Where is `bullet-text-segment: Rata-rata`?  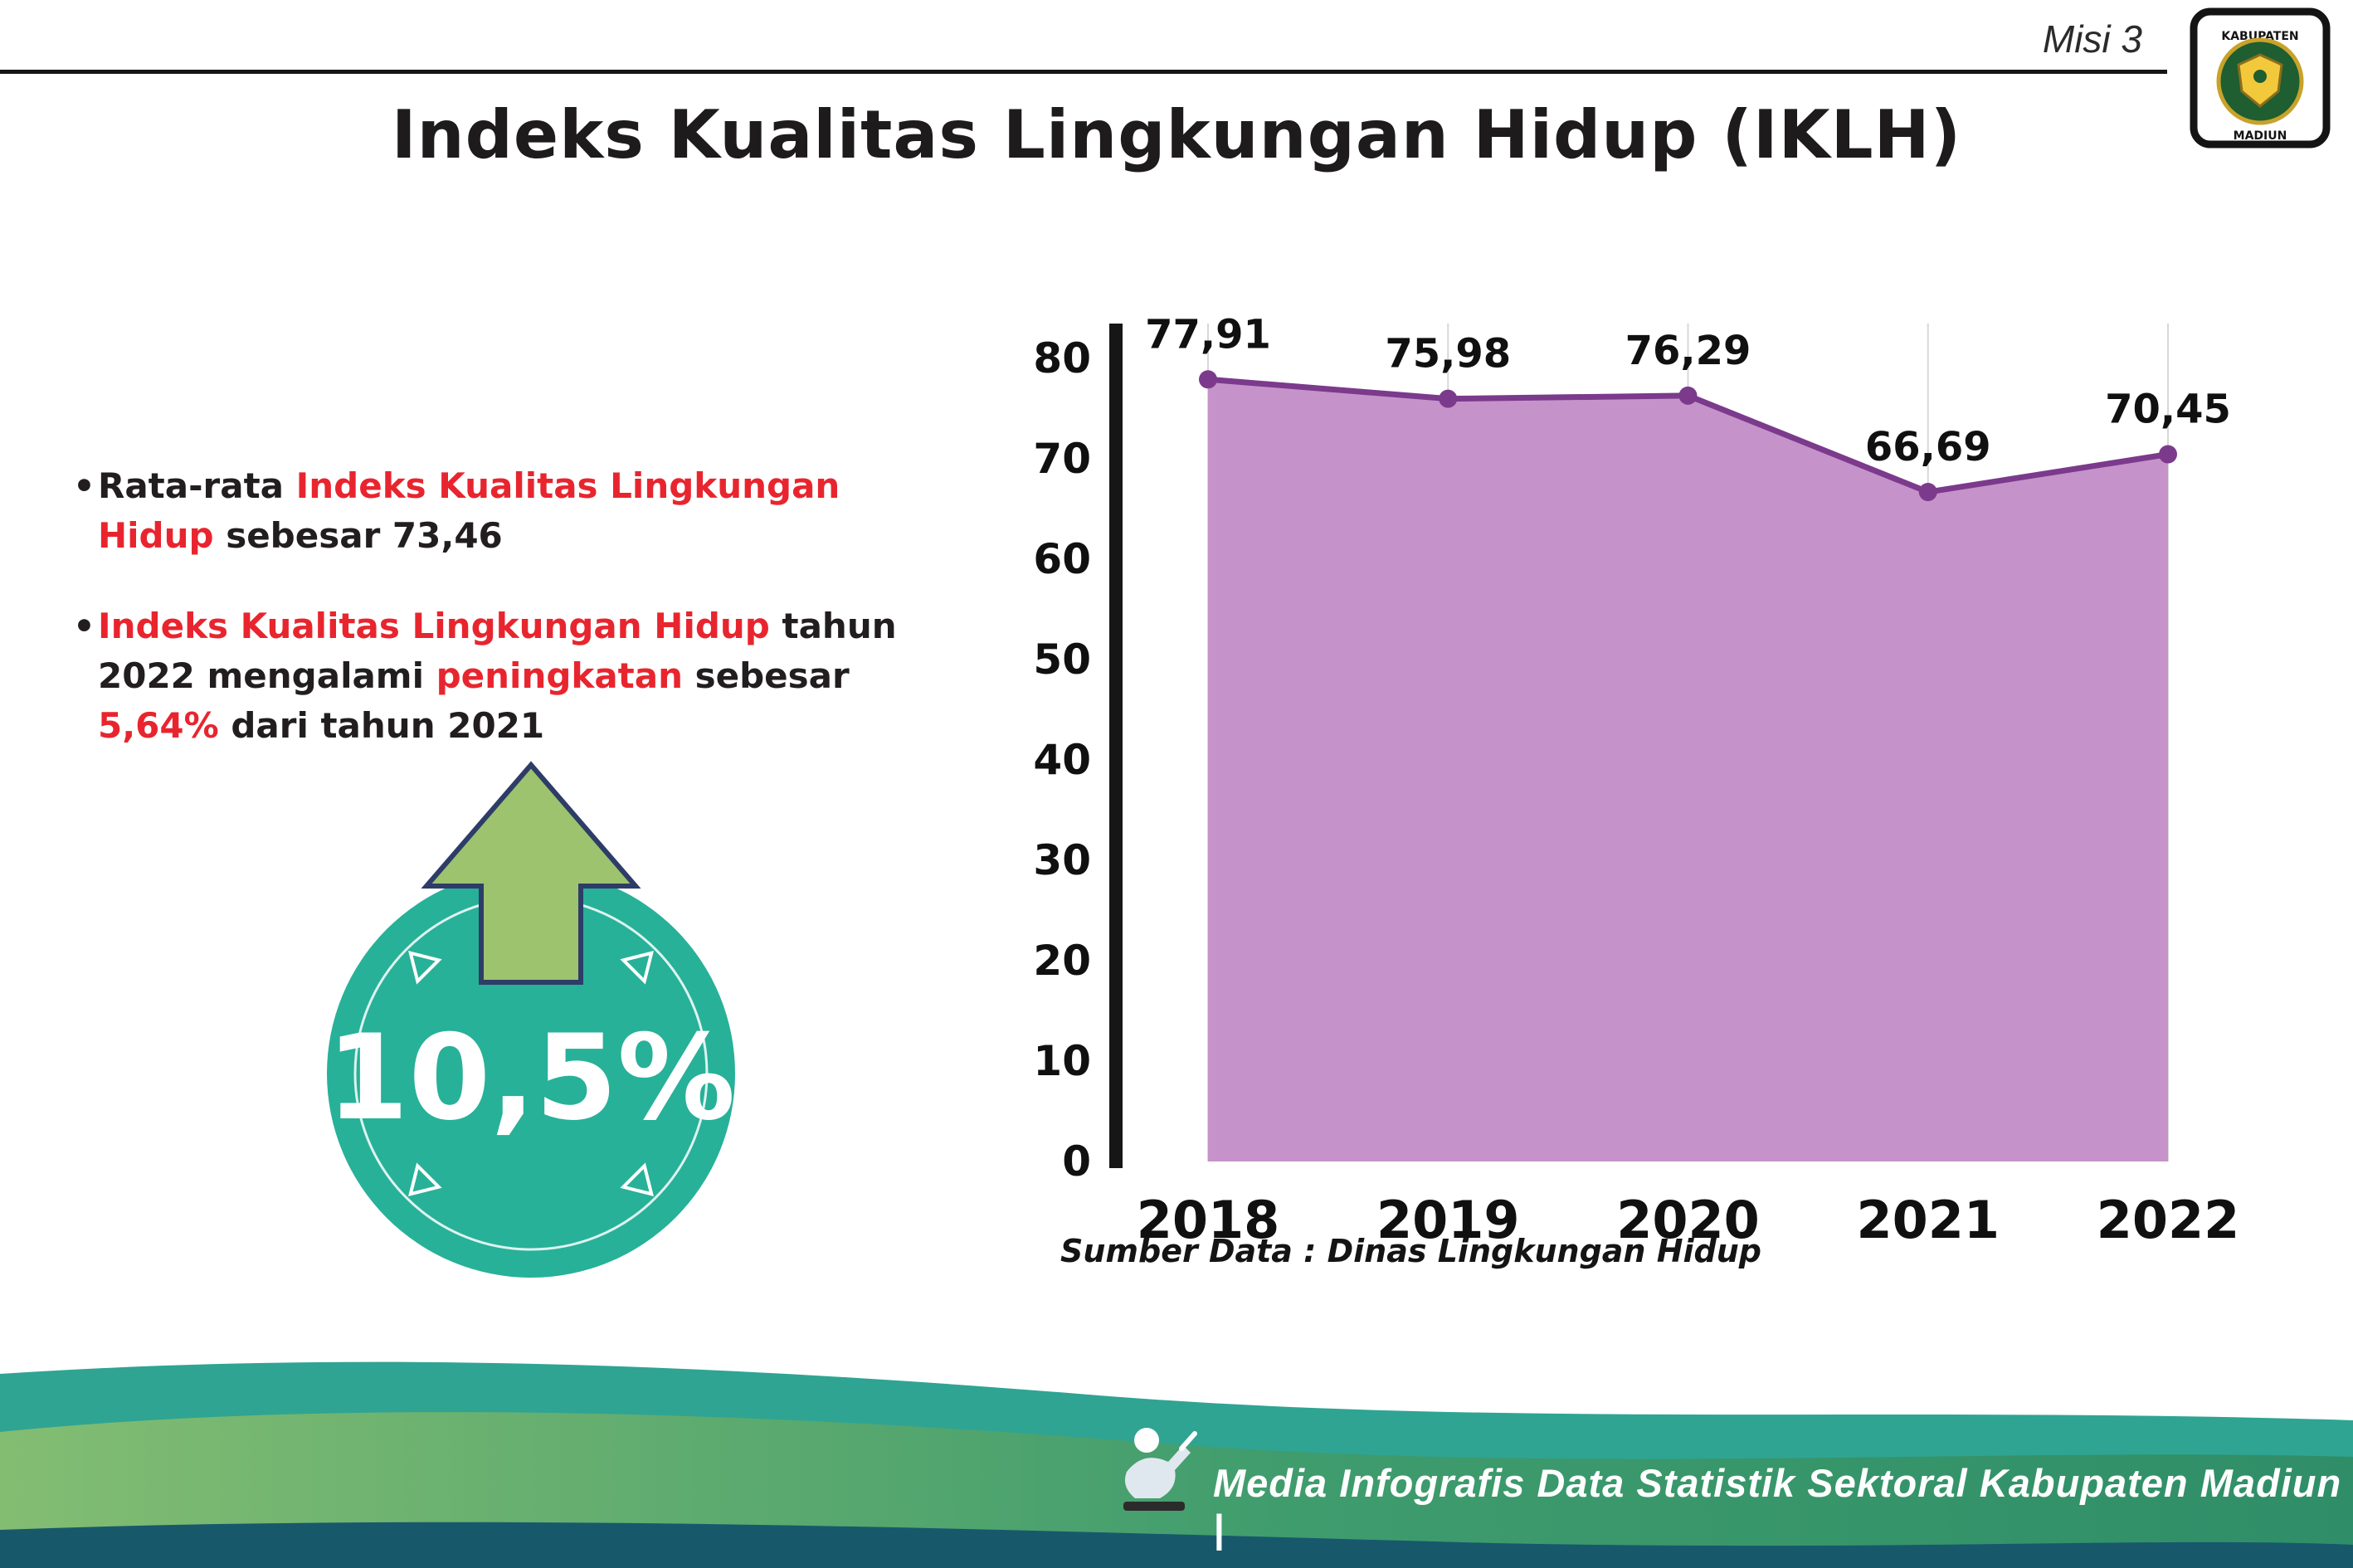
bullet-text-segment: Rata-rata is located at coordinates (197, 485).